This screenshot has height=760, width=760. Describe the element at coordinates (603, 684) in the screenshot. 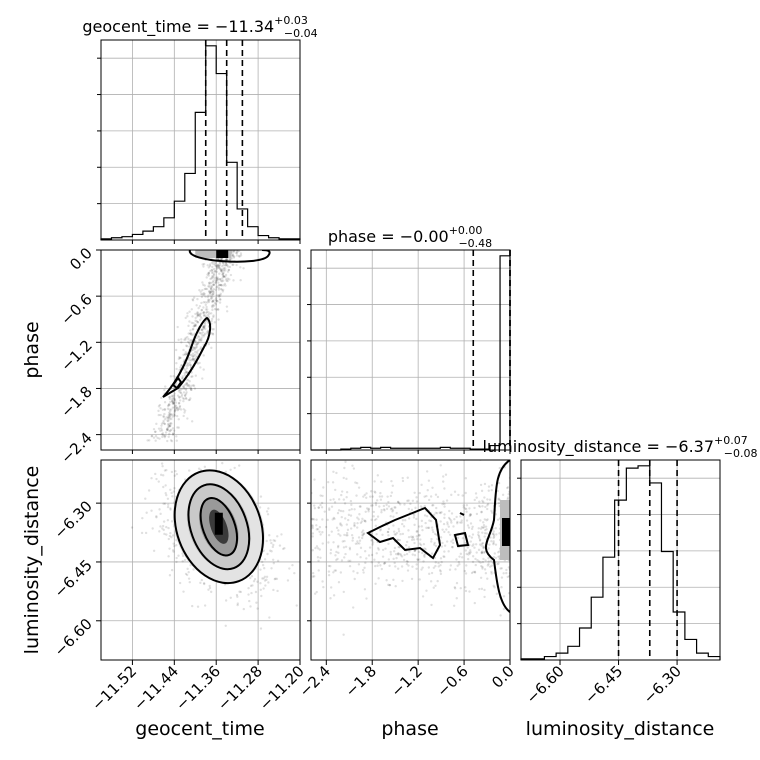

I see `x-tick-label-luminosity-distance: −6.45` at that location.